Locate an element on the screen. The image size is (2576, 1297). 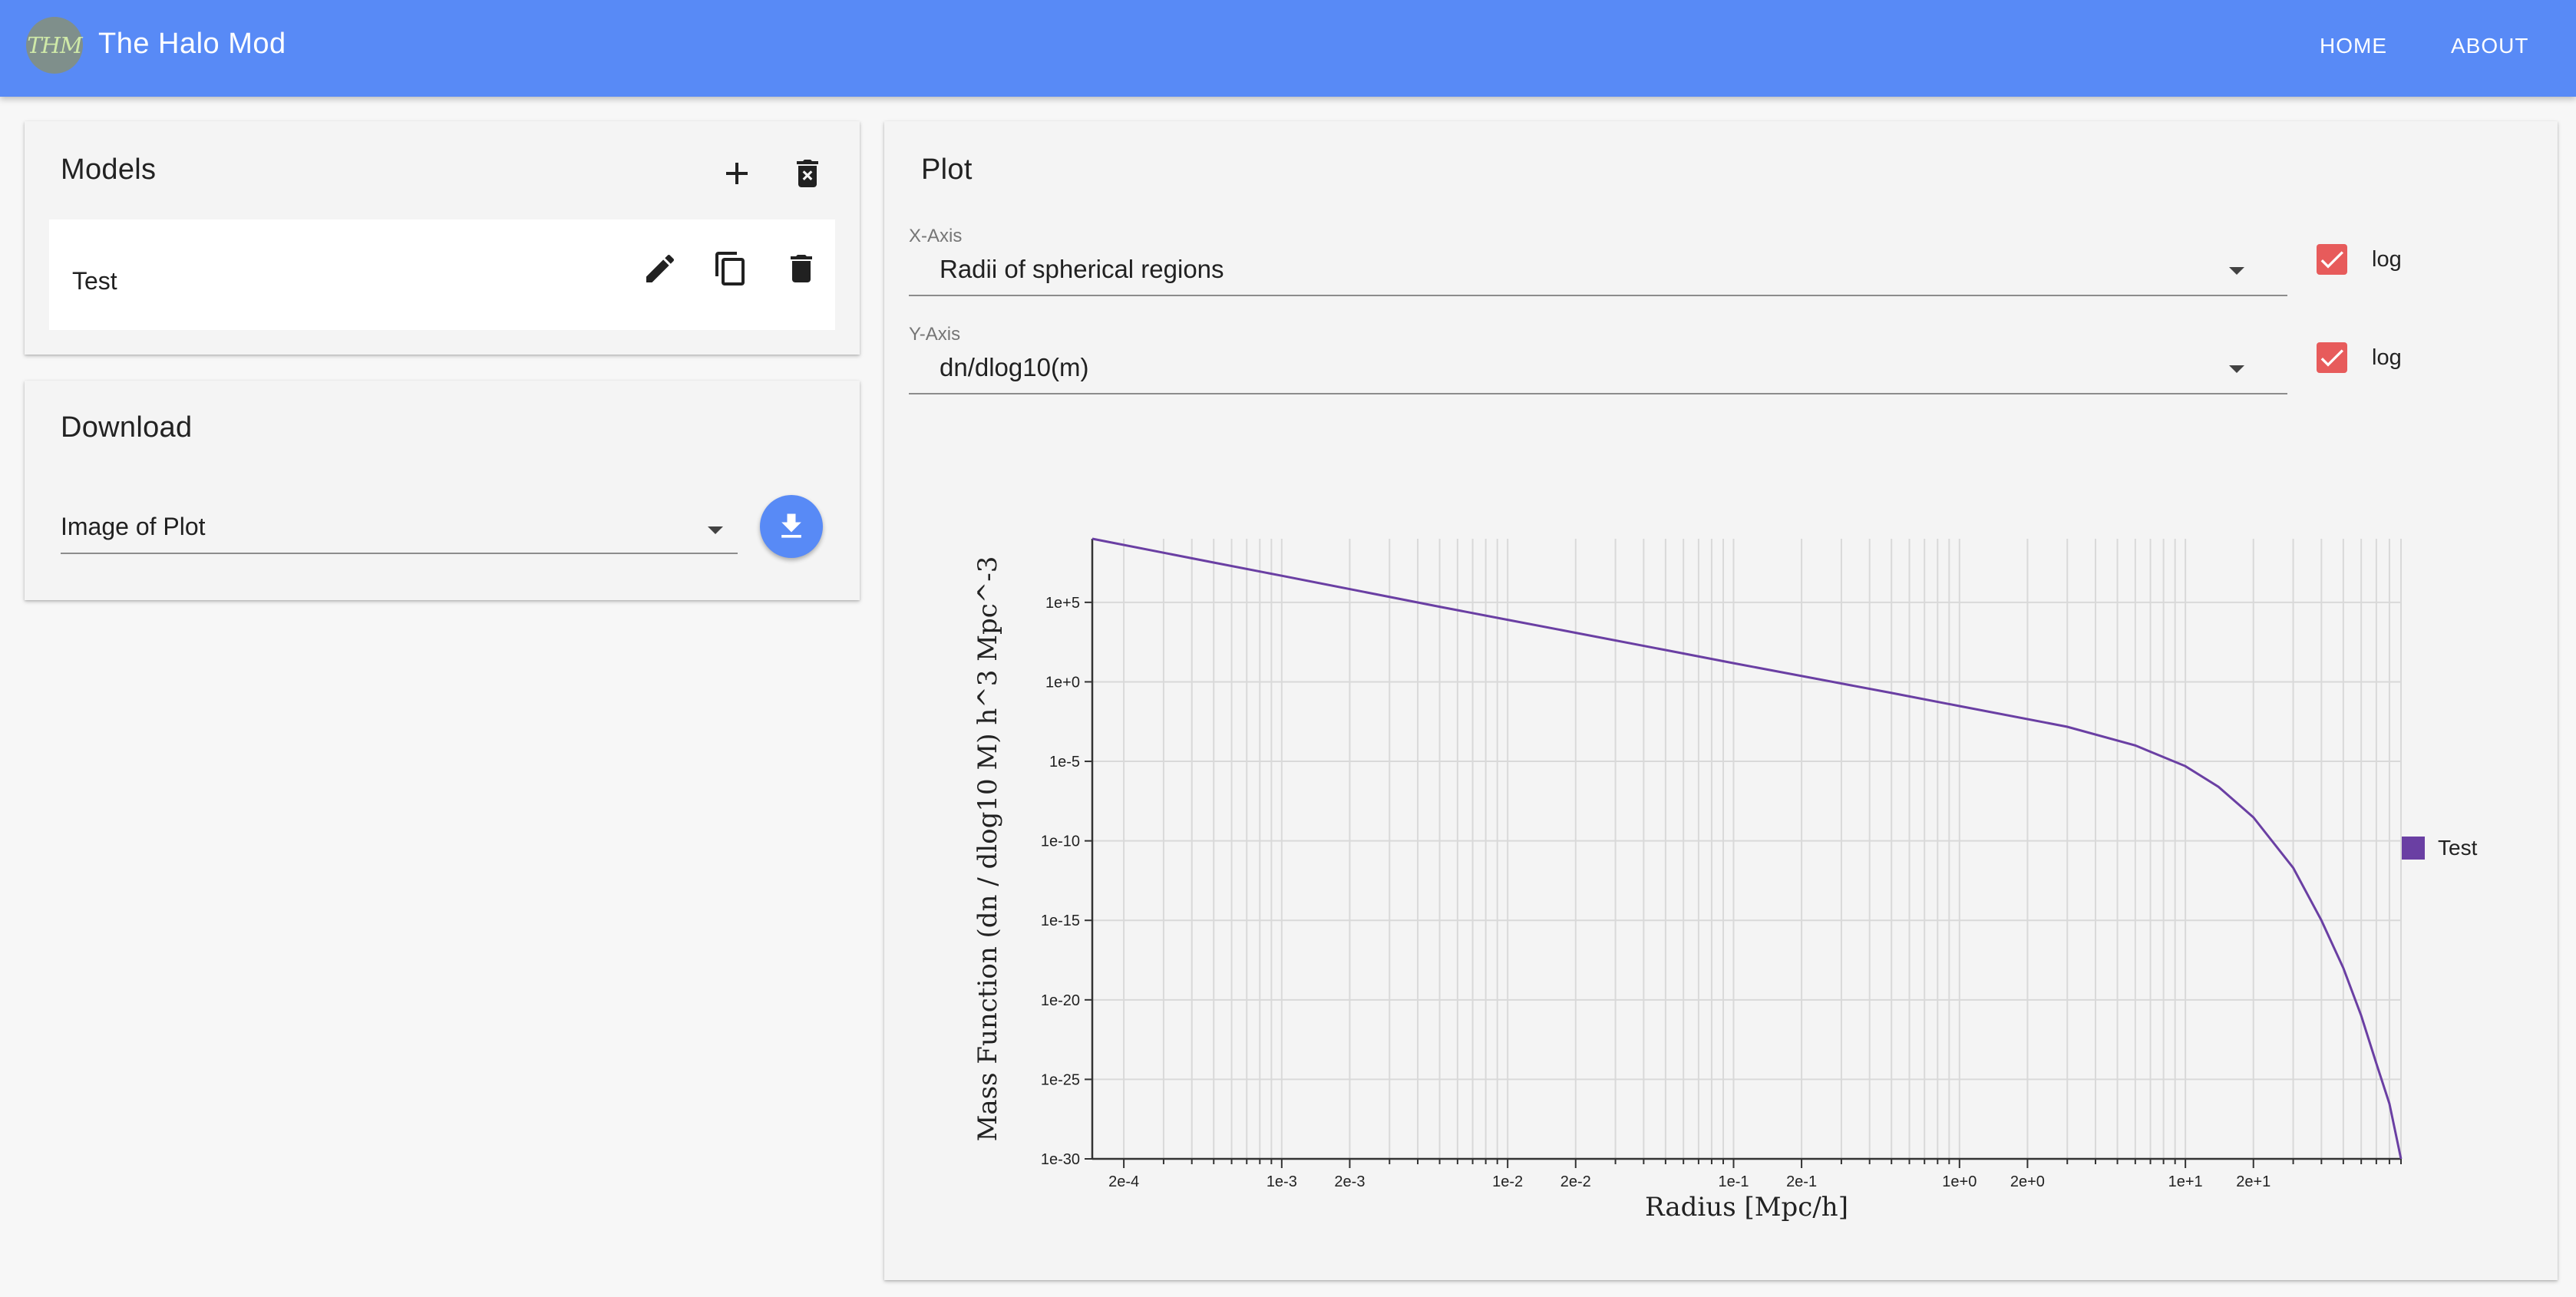
x-tick-label: 1e-1 is located at coordinates (1733, 1181).